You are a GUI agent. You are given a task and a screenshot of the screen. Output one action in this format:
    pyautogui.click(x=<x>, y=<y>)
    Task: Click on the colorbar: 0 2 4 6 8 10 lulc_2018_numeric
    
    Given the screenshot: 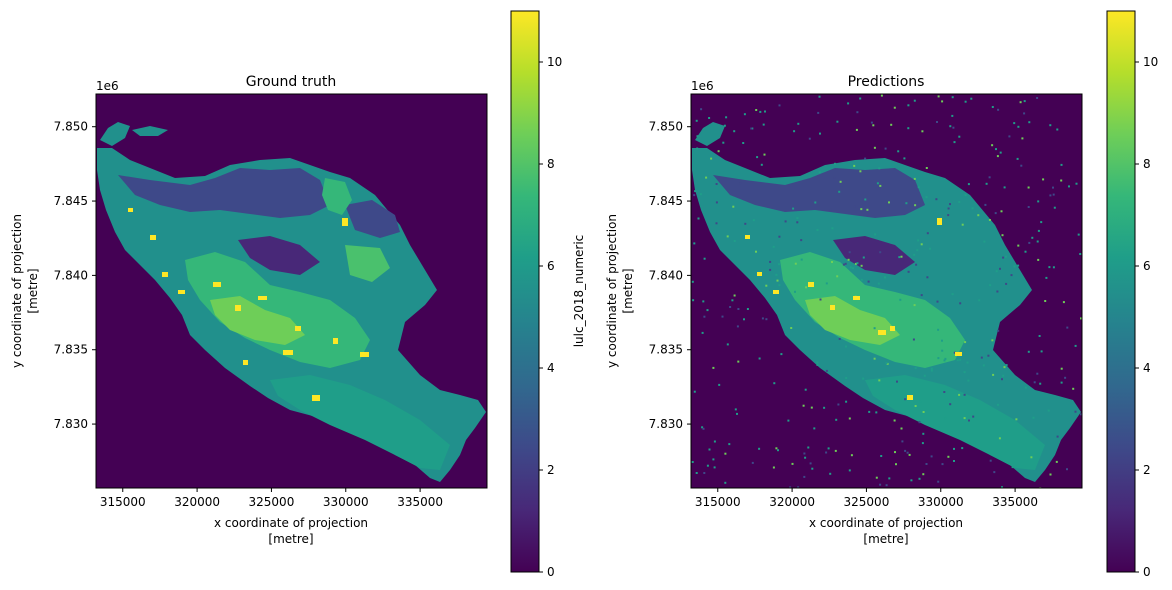 What is the action you would take?
    pyautogui.click(x=548, y=294)
    